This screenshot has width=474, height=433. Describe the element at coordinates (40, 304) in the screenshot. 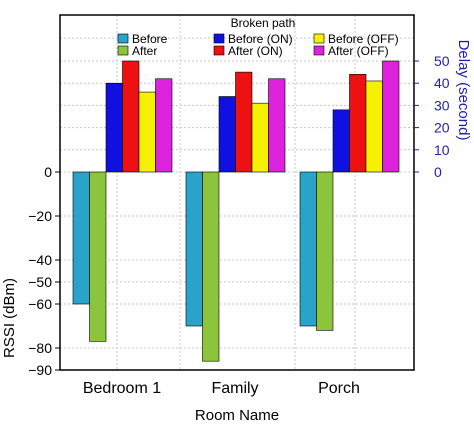

I see `left-tick-label: −60` at that location.